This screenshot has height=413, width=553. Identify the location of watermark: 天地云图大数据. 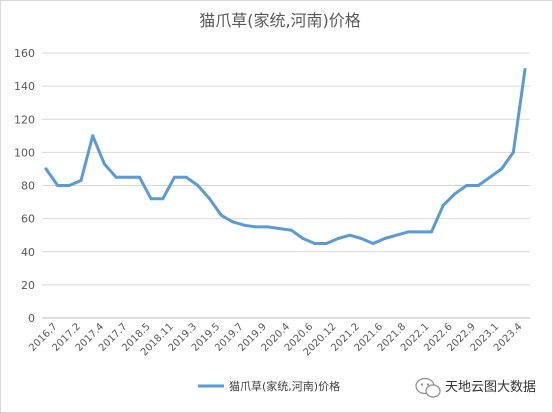
(475, 387).